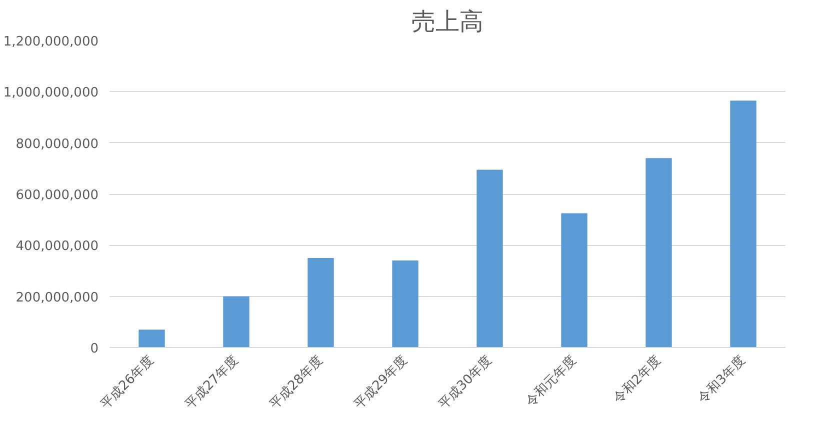  Describe the element at coordinates (637, 379) in the screenshot. I see `x-tick-label: 令和2年度` at that location.